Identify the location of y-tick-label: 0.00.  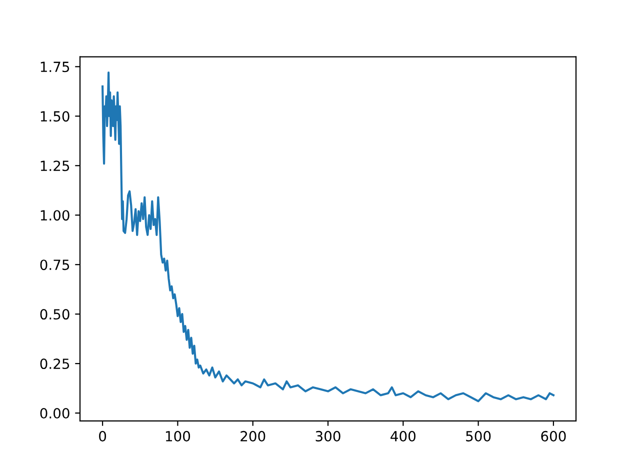
(55, 413).